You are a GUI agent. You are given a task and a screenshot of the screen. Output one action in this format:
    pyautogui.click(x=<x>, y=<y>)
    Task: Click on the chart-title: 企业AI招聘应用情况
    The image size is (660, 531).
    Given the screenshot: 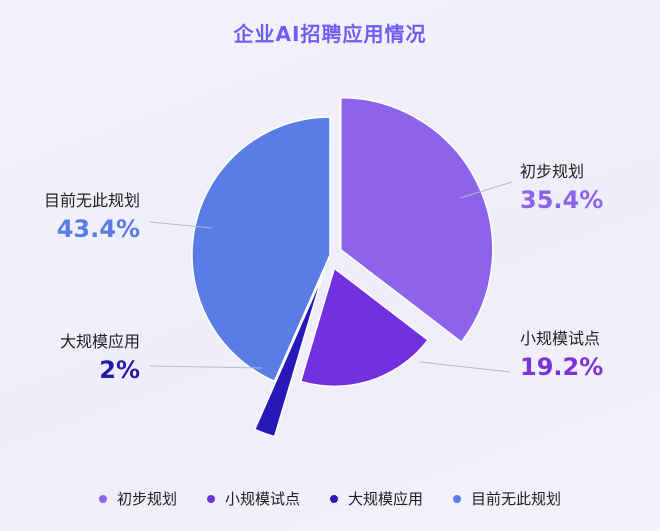 What is the action you would take?
    pyautogui.click(x=330, y=34)
    